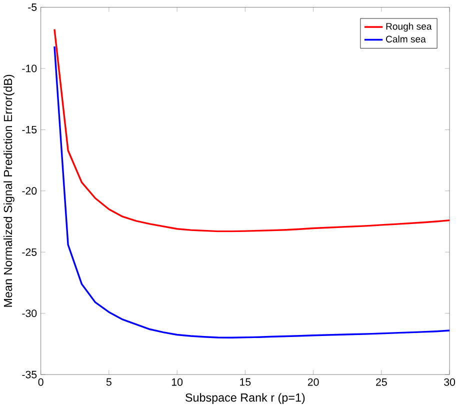 This screenshot has height=408, width=459. What do you see at coordinates (29, 191) in the screenshot?
I see `y-tick-label: -20` at bounding box center [29, 191].